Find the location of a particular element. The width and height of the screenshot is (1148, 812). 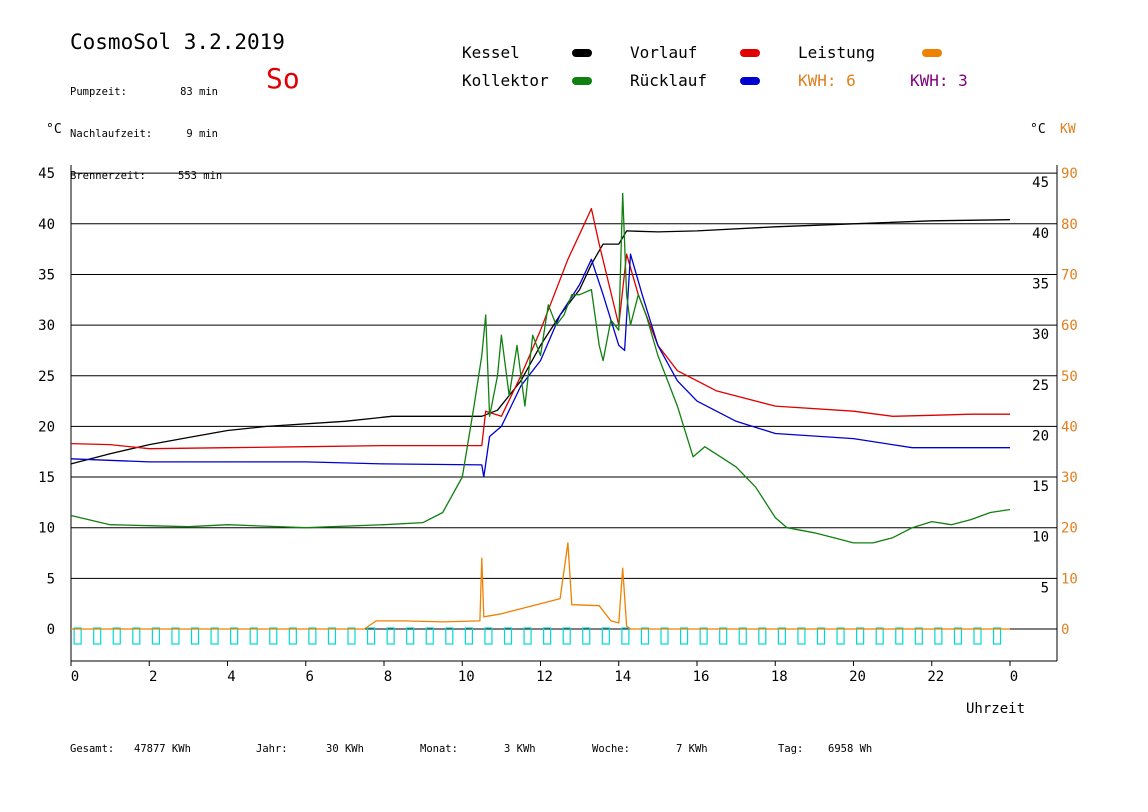

y-tick-right-c: 15 is located at coordinates (1040, 487).